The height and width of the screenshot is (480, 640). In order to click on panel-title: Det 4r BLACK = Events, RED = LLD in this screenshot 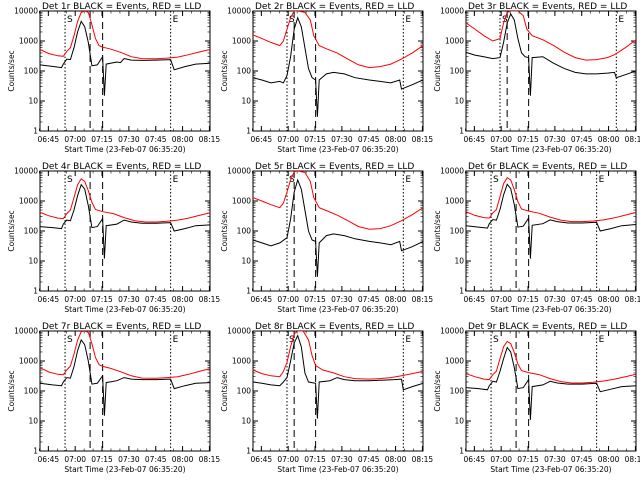, I will do `click(121, 167)`.